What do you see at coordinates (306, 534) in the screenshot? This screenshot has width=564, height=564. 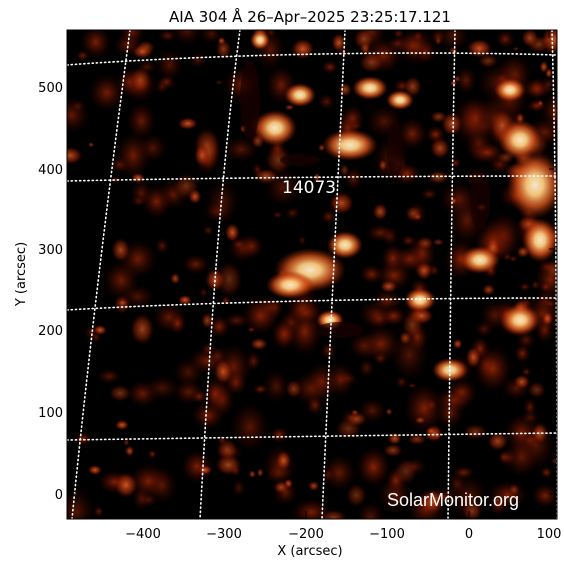 I see `x-tick-label: −200` at bounding box center [306, 534].